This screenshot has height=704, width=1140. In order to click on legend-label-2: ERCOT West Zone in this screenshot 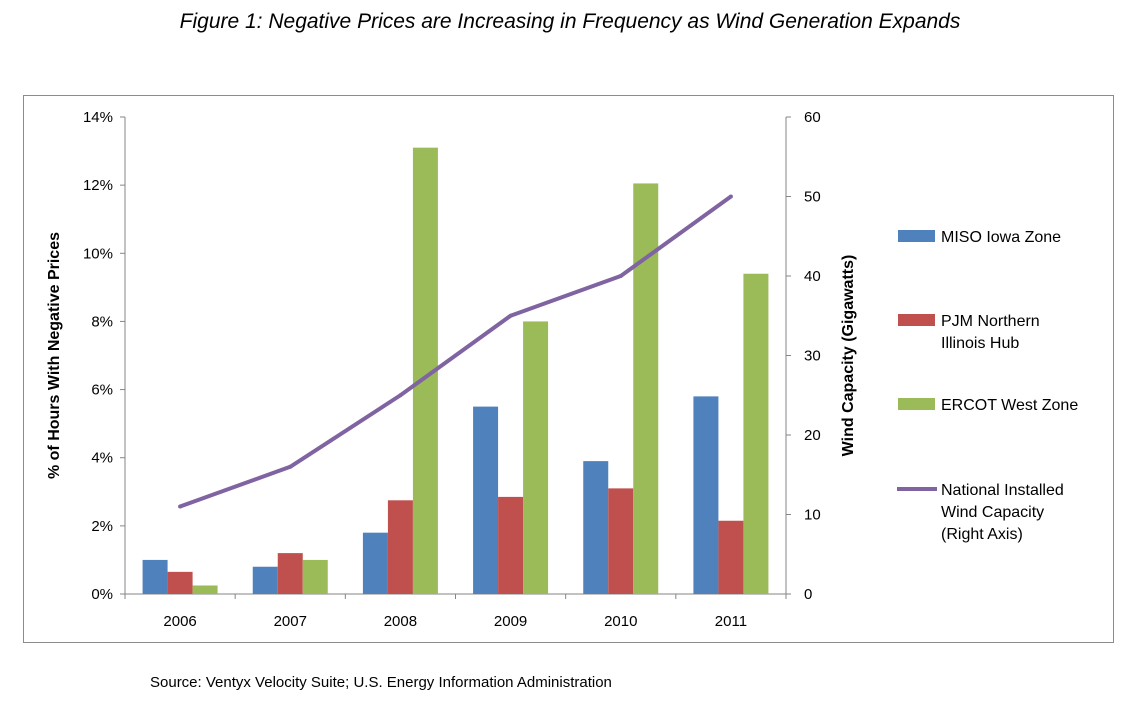, I will do `click(1009, 405)`.